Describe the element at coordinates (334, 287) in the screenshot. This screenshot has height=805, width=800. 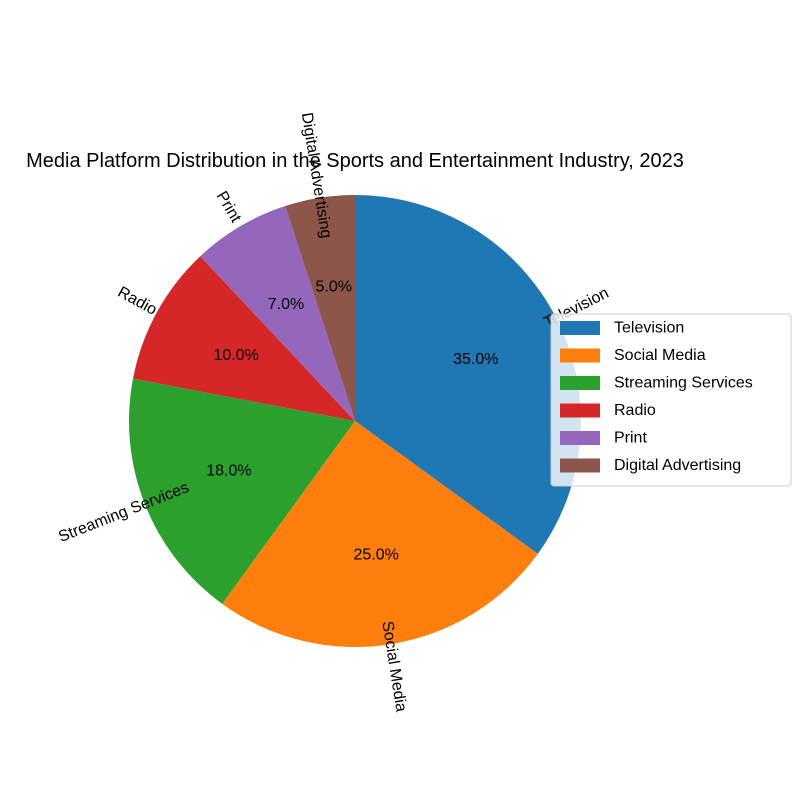
I see `percent-label-digital-advertising: 5.0%` at that location.